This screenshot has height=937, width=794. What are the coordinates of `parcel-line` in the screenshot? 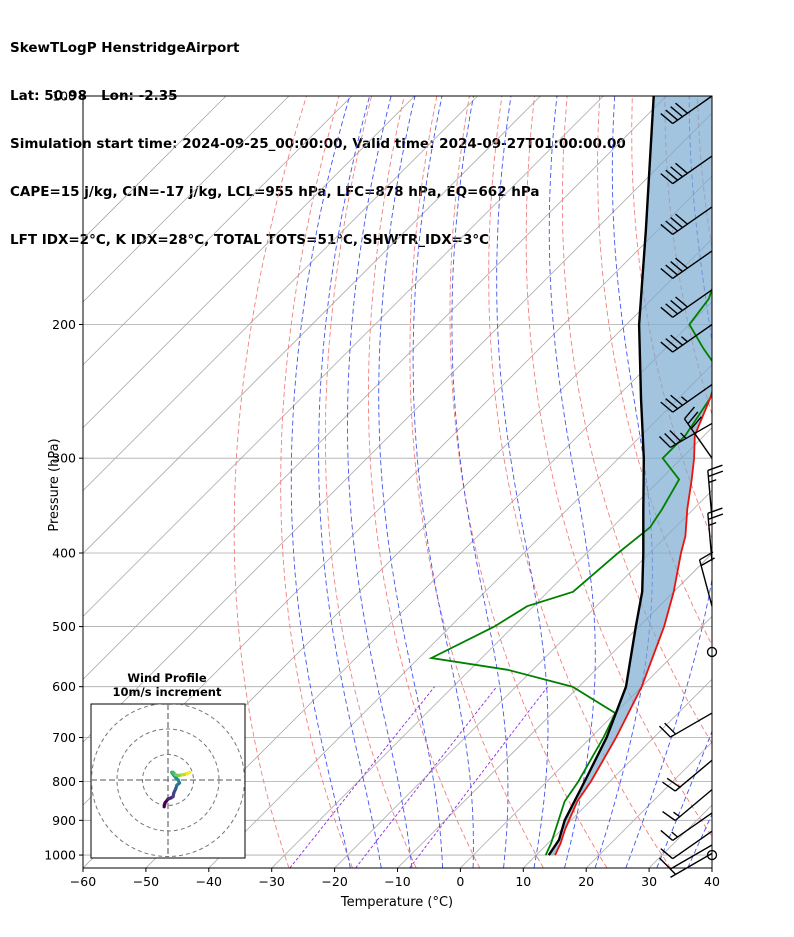 It's located at (601, 476).